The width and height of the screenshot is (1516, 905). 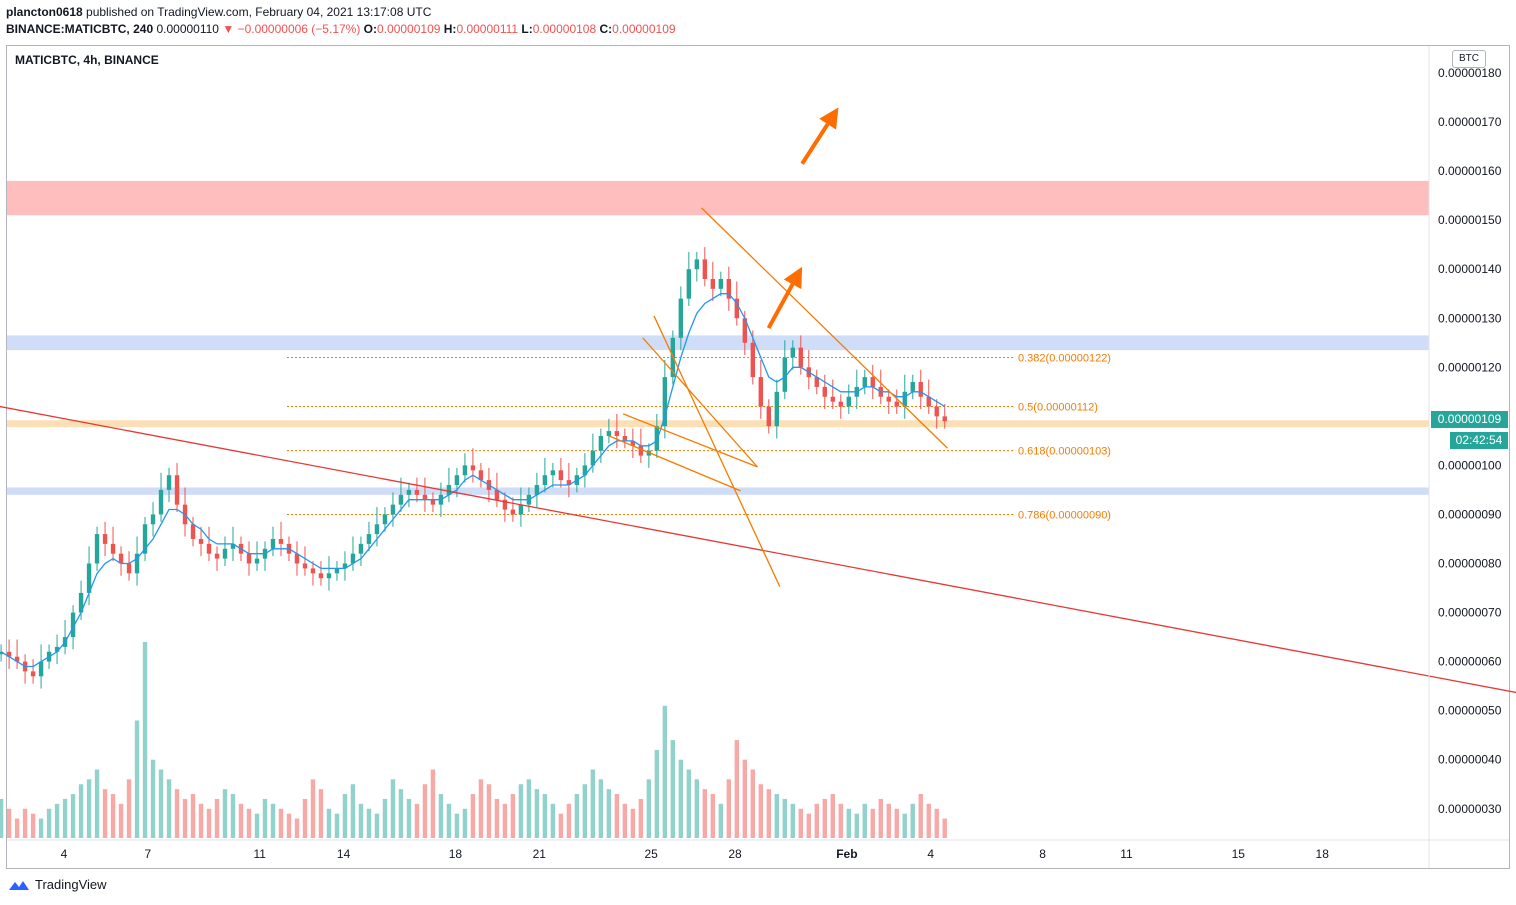 What do you see at coordinates (57, 884) in the screenshot?
I see `footer-brand: TradingView` at bounding box center [57, 884].